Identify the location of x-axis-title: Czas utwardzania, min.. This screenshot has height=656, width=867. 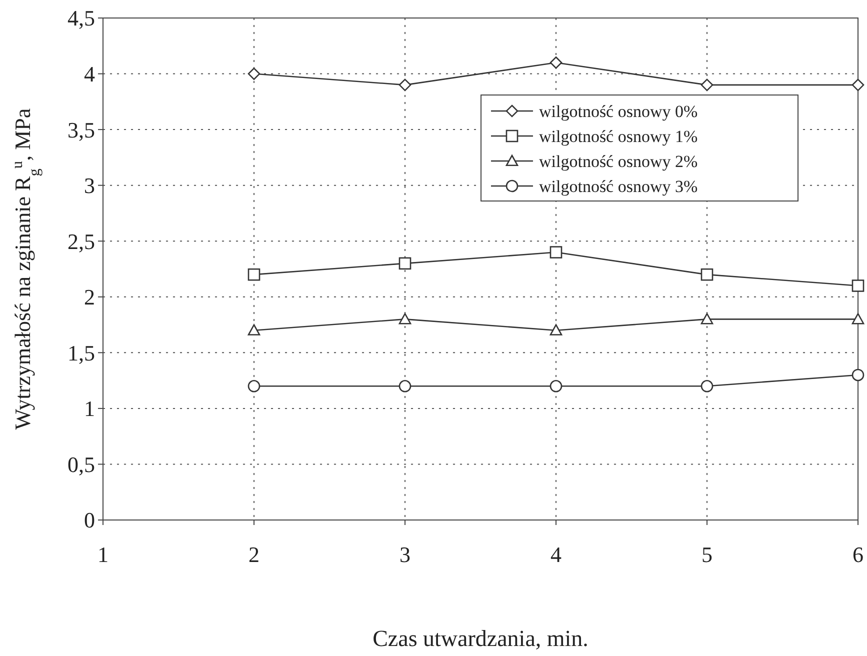
(480, 638).